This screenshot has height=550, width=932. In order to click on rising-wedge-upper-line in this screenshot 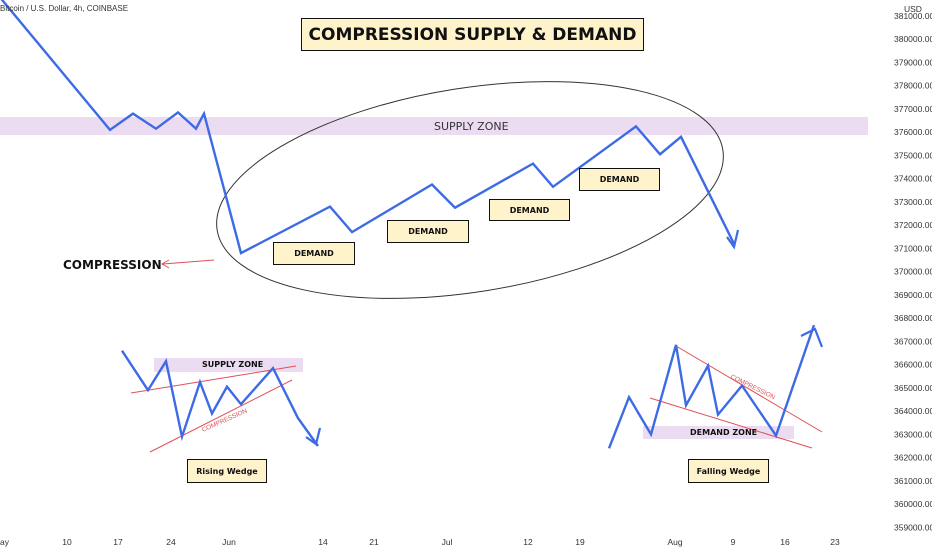, I will do `click(213, 379)`.